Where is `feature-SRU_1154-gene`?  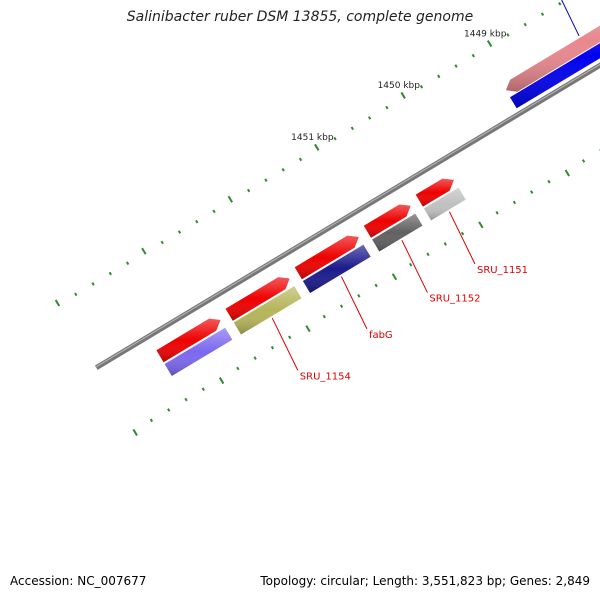 feature-SRU_1154-gene is located at coordinates (257, 299).